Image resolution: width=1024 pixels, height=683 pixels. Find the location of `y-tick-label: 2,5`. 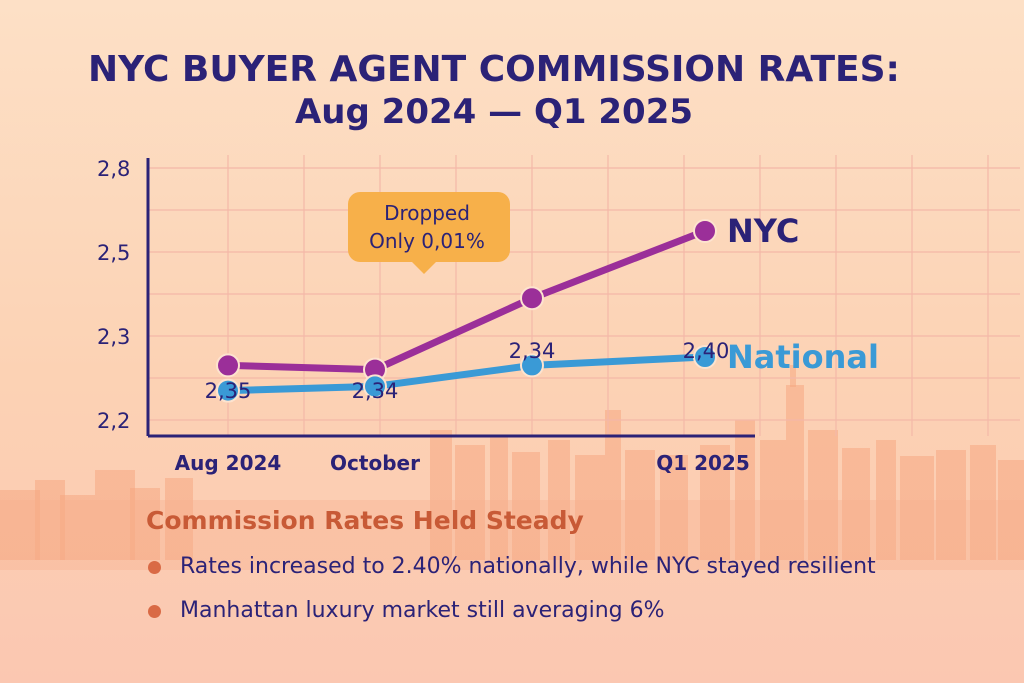

y-tick-label: 2,5 is located at coordinates (113, 253).